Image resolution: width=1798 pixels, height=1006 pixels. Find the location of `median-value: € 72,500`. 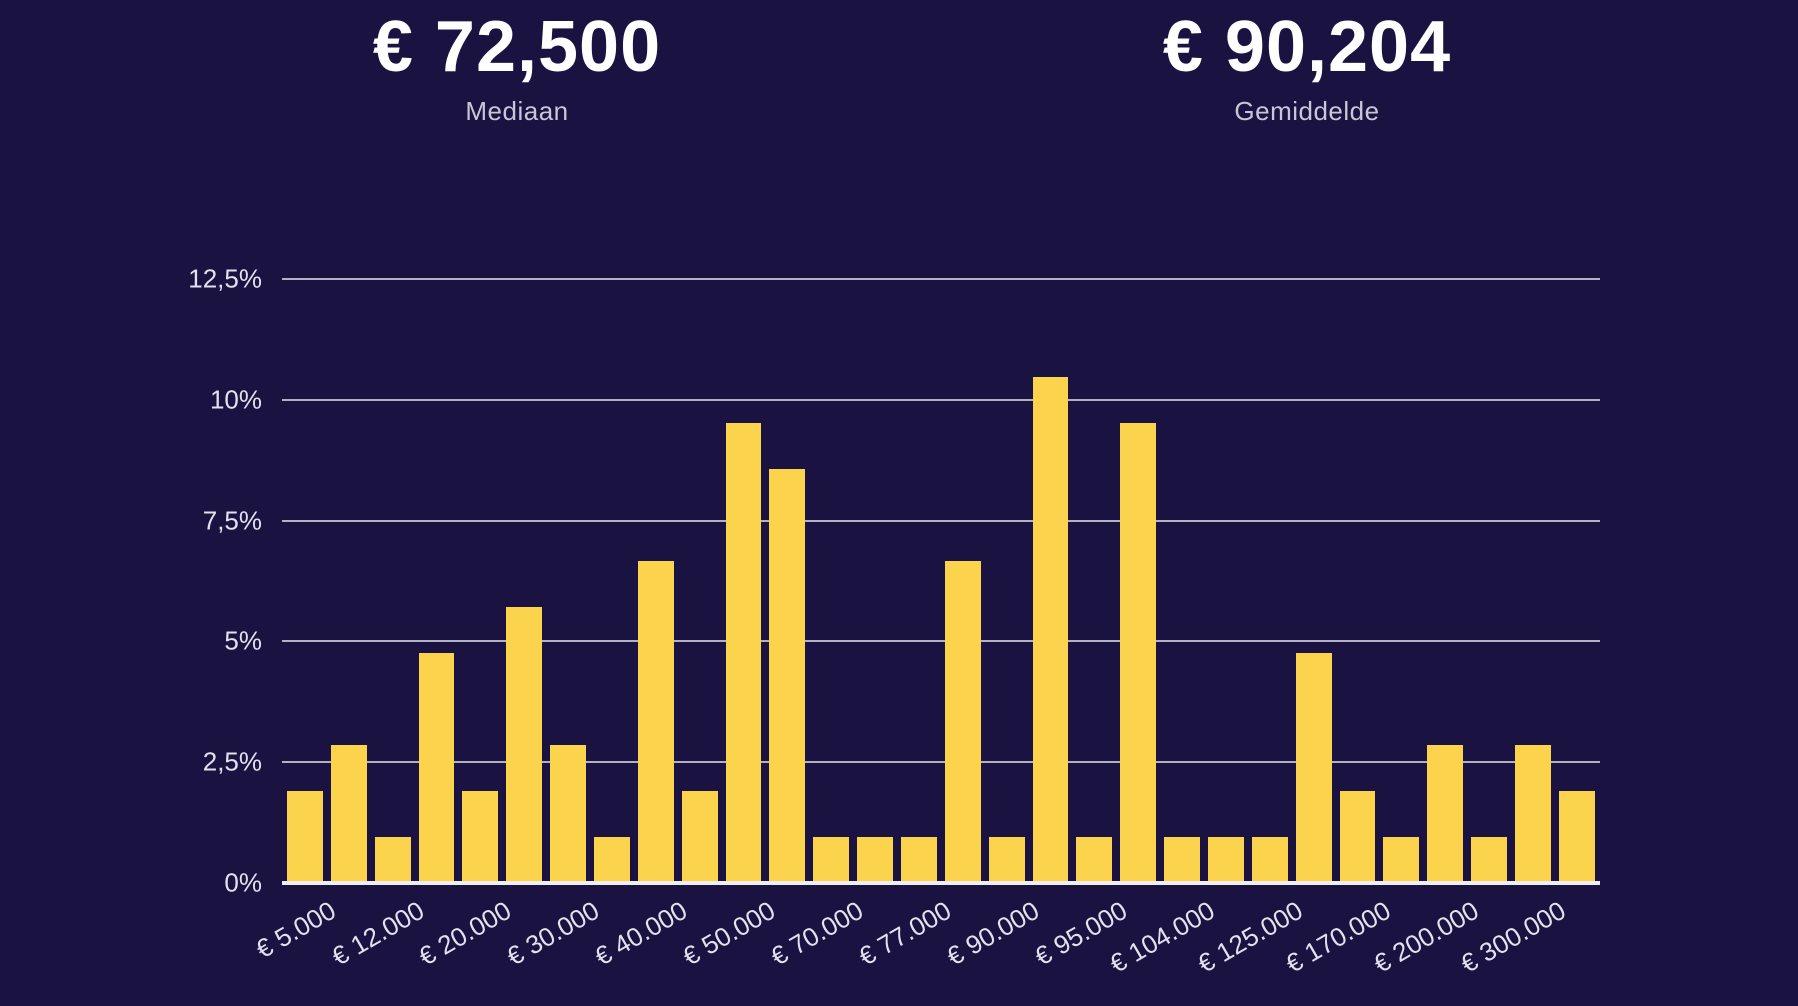

median-value: € 72,500 is located at coordinates (517, 47).